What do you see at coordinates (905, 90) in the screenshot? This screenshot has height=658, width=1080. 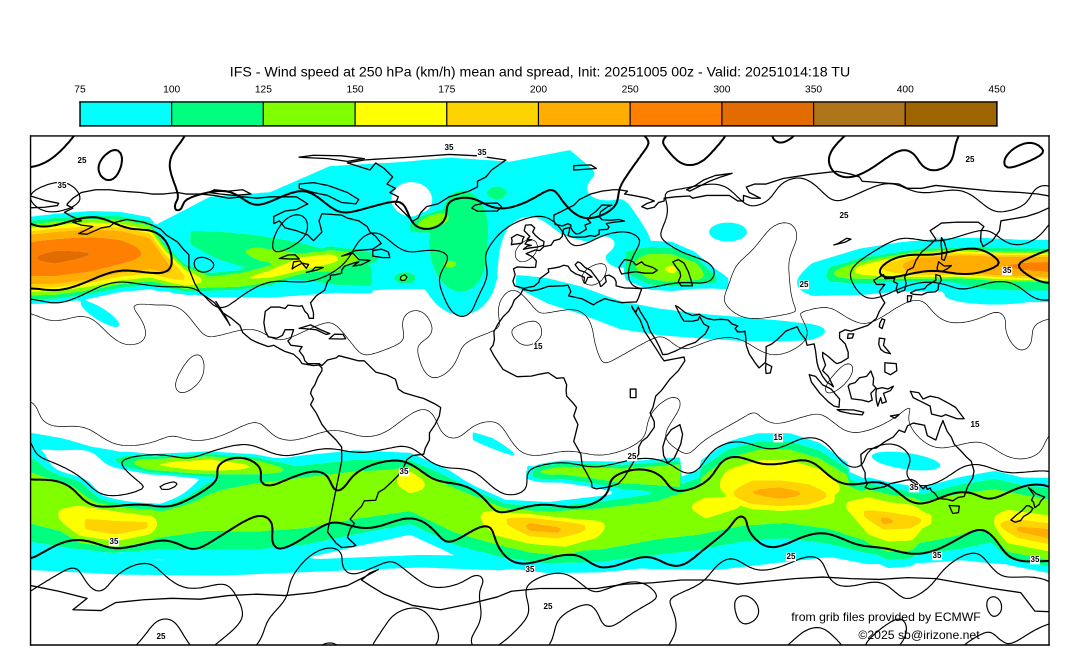 I see `svg-text: 400` at bounding box center [905, 90].